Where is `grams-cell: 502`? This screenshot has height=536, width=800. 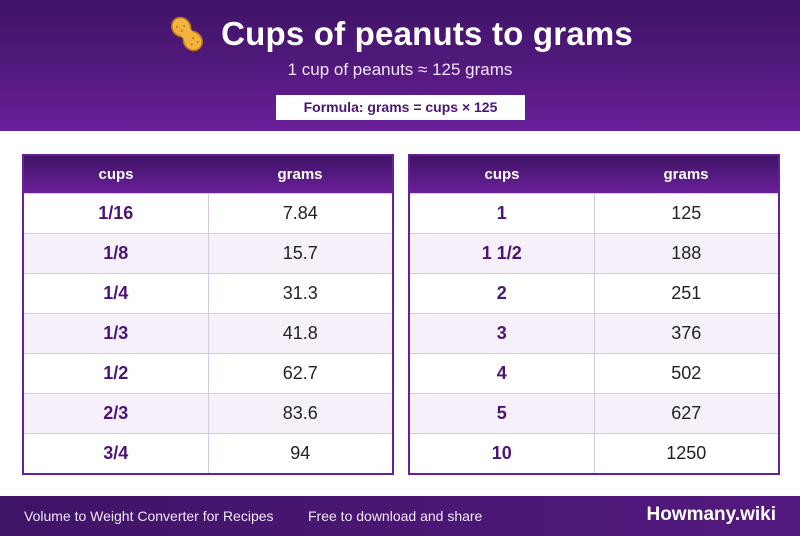
grams-cell: 502 is located at coordinates (686, 373).